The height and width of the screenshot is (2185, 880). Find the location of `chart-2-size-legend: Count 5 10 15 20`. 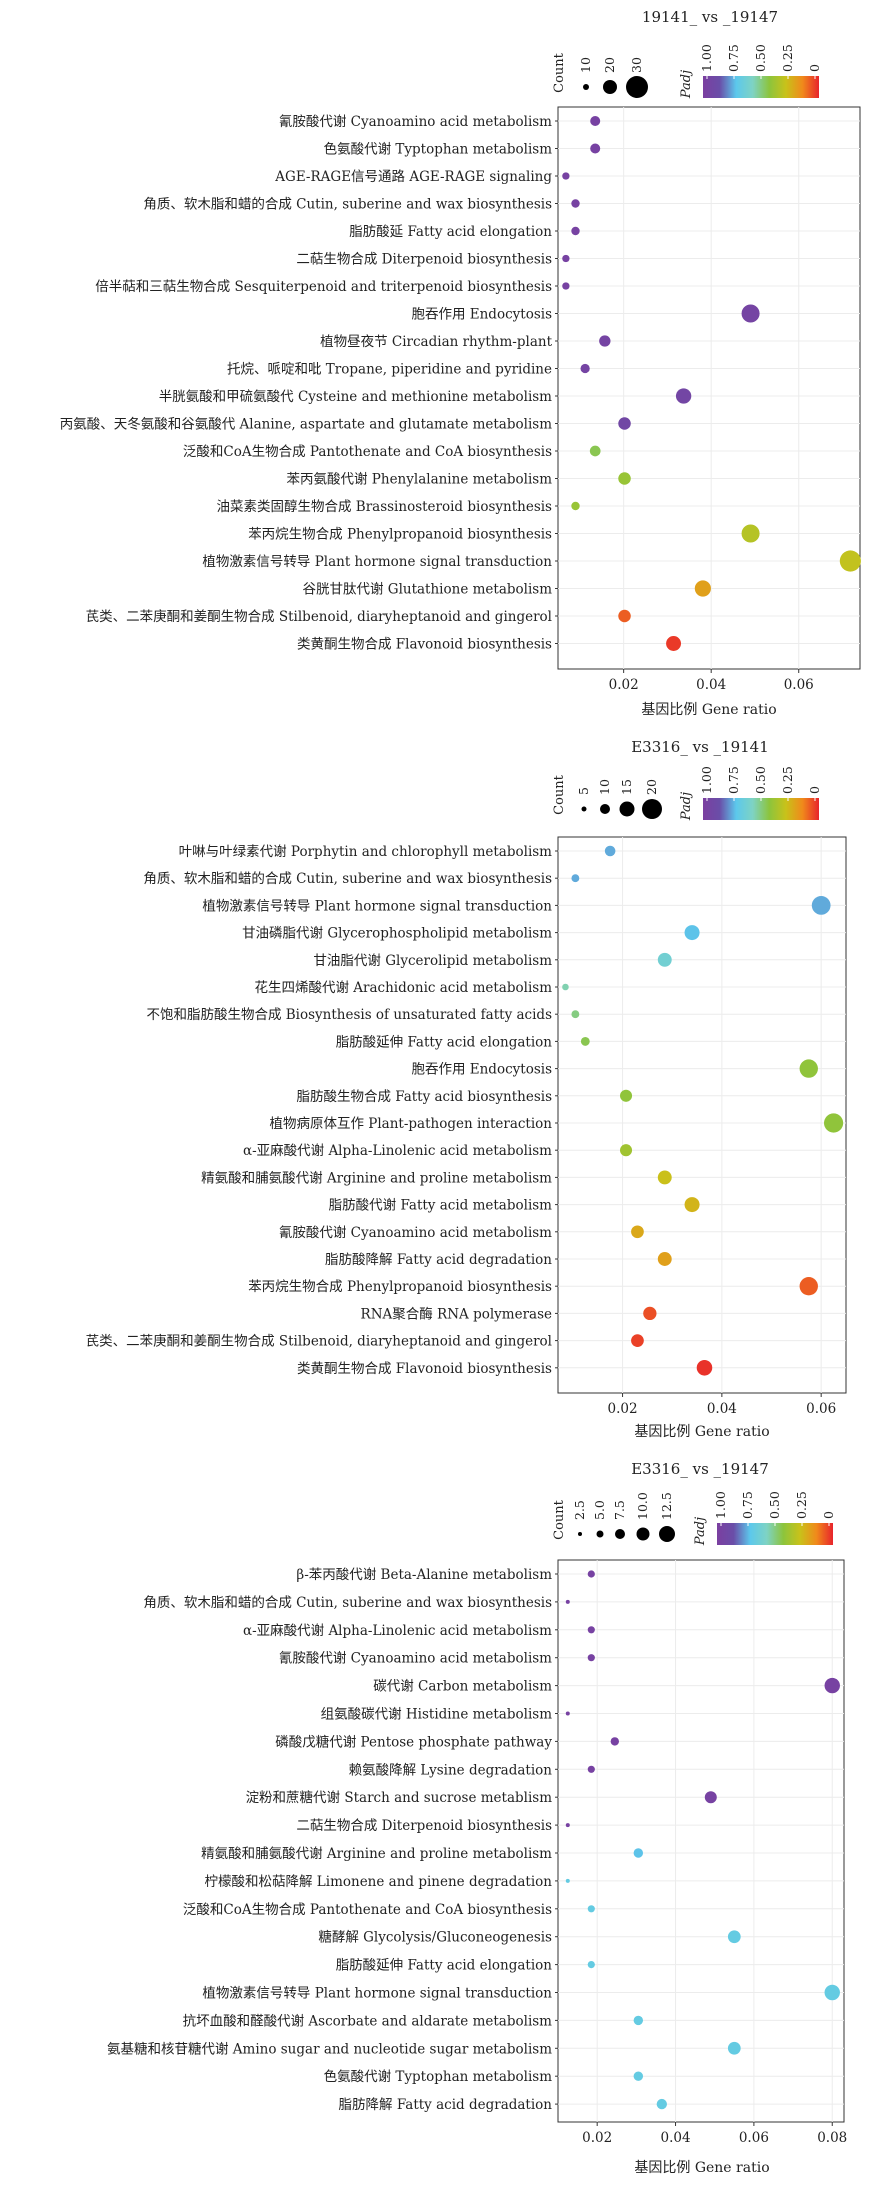

chart-2-size-legend: Count 5 10 15 20 is located at coordinates (607, 796).